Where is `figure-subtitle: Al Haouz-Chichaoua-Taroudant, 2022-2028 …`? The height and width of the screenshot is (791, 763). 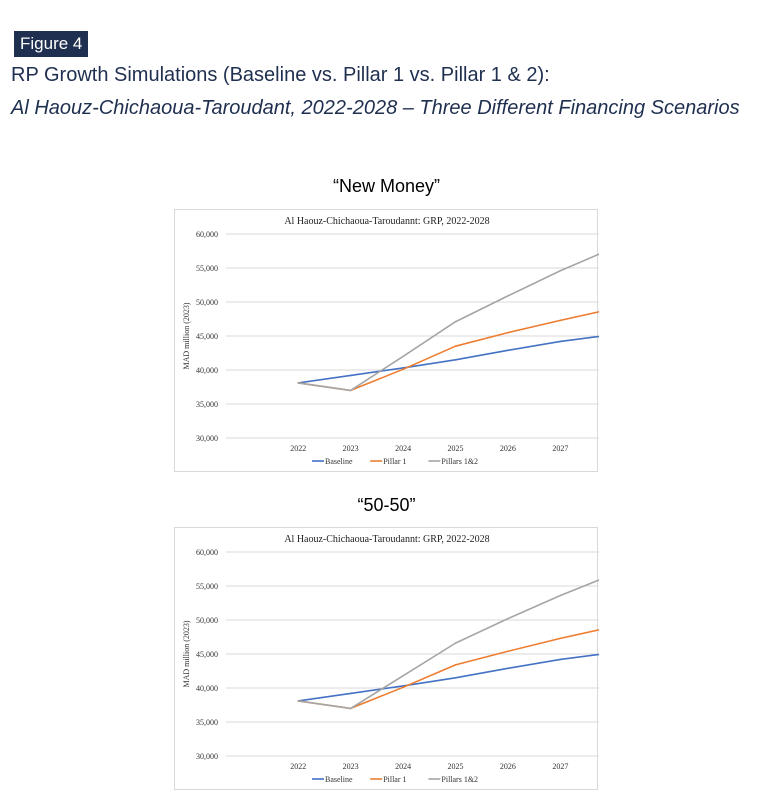
figure-subtitle: Al Haouz-Chichaoua-Taroudant, 2022-2028 … is located at coordinates (375, 108).